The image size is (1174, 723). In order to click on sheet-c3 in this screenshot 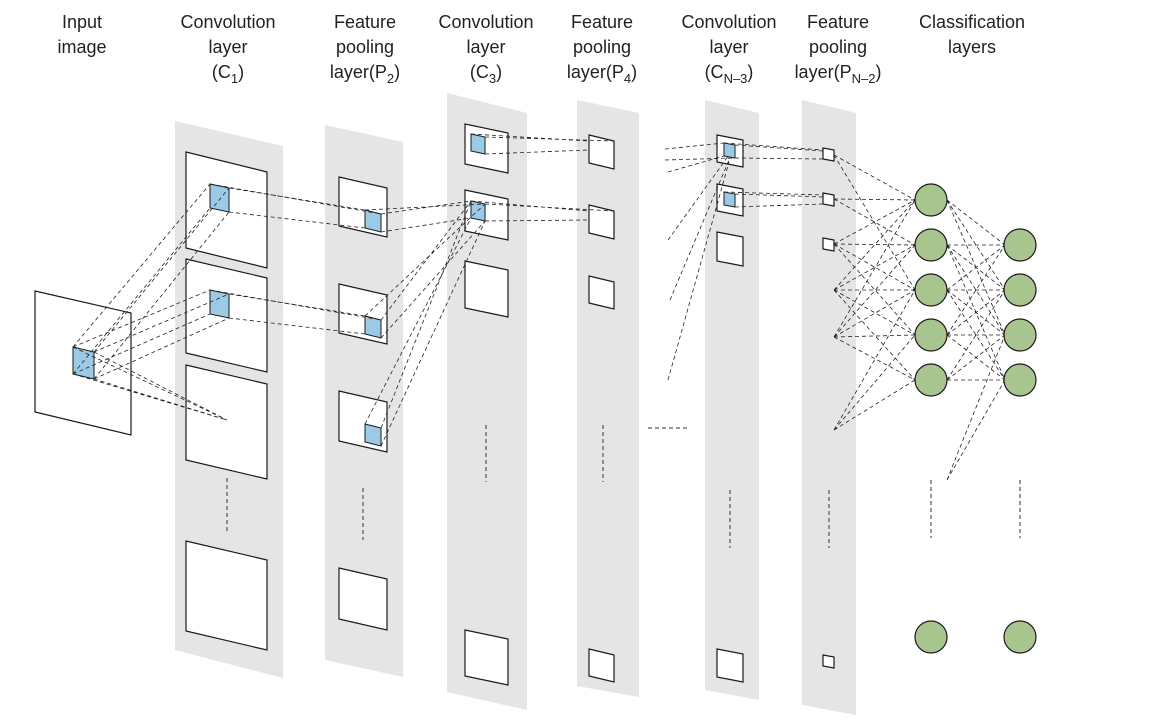, I will do `click(487, 401)`.